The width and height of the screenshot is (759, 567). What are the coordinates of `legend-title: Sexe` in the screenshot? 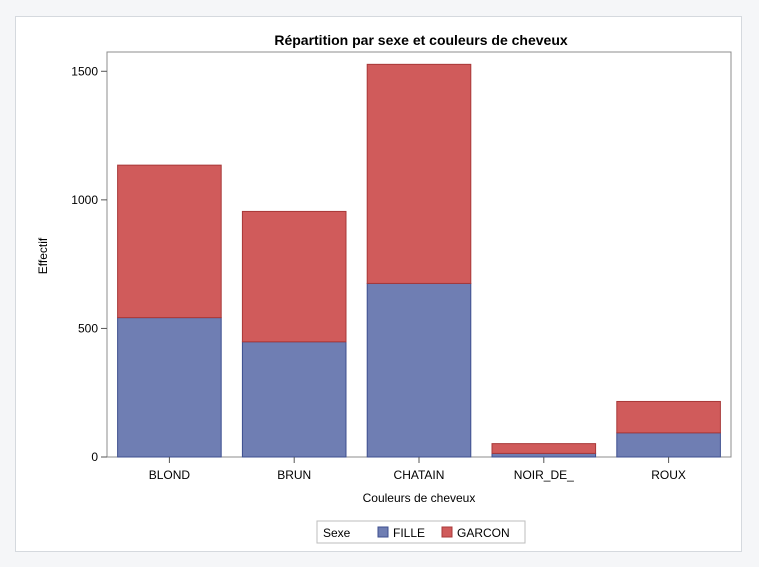 It's located at (337, 533).